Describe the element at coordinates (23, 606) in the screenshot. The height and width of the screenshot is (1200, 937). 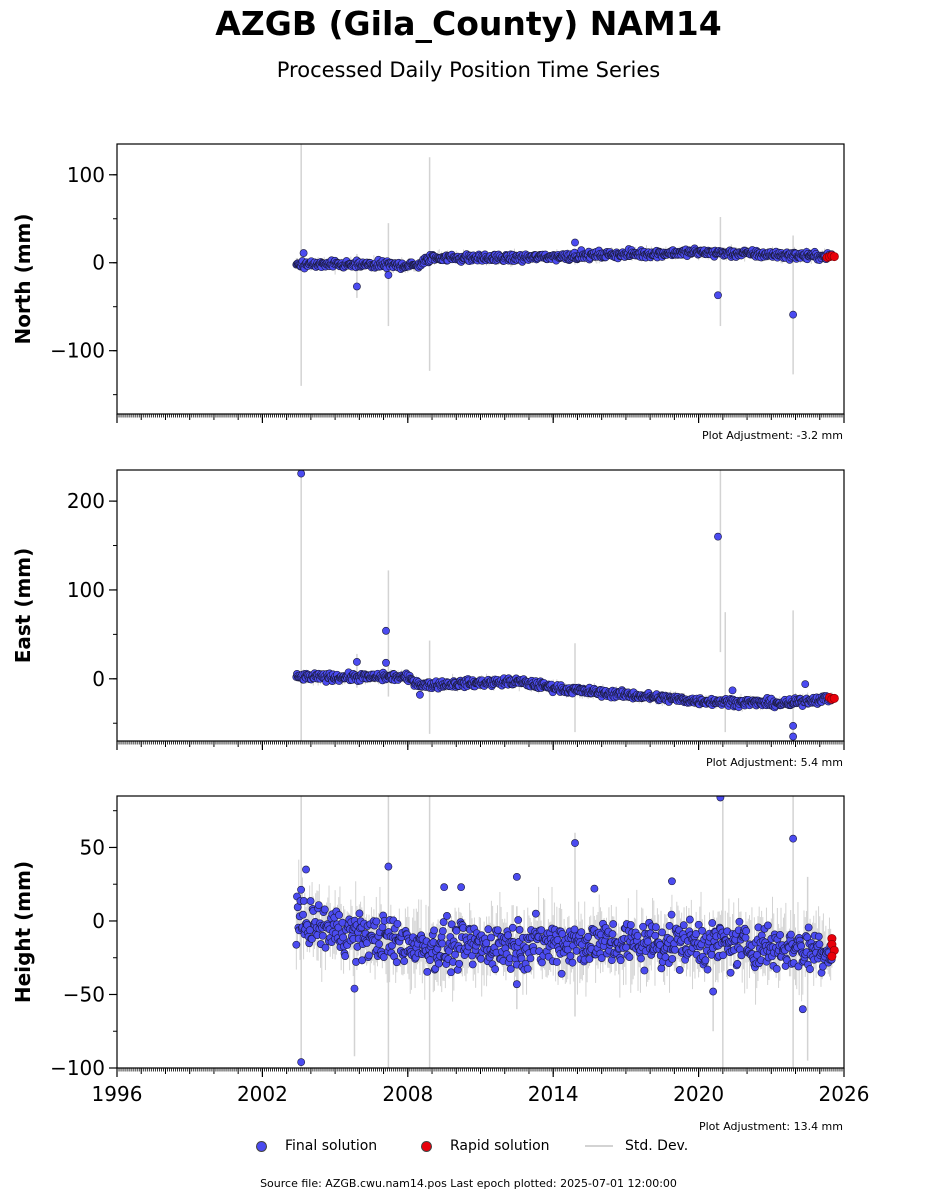
I see `y-axis-label: East (mm)` at that location.